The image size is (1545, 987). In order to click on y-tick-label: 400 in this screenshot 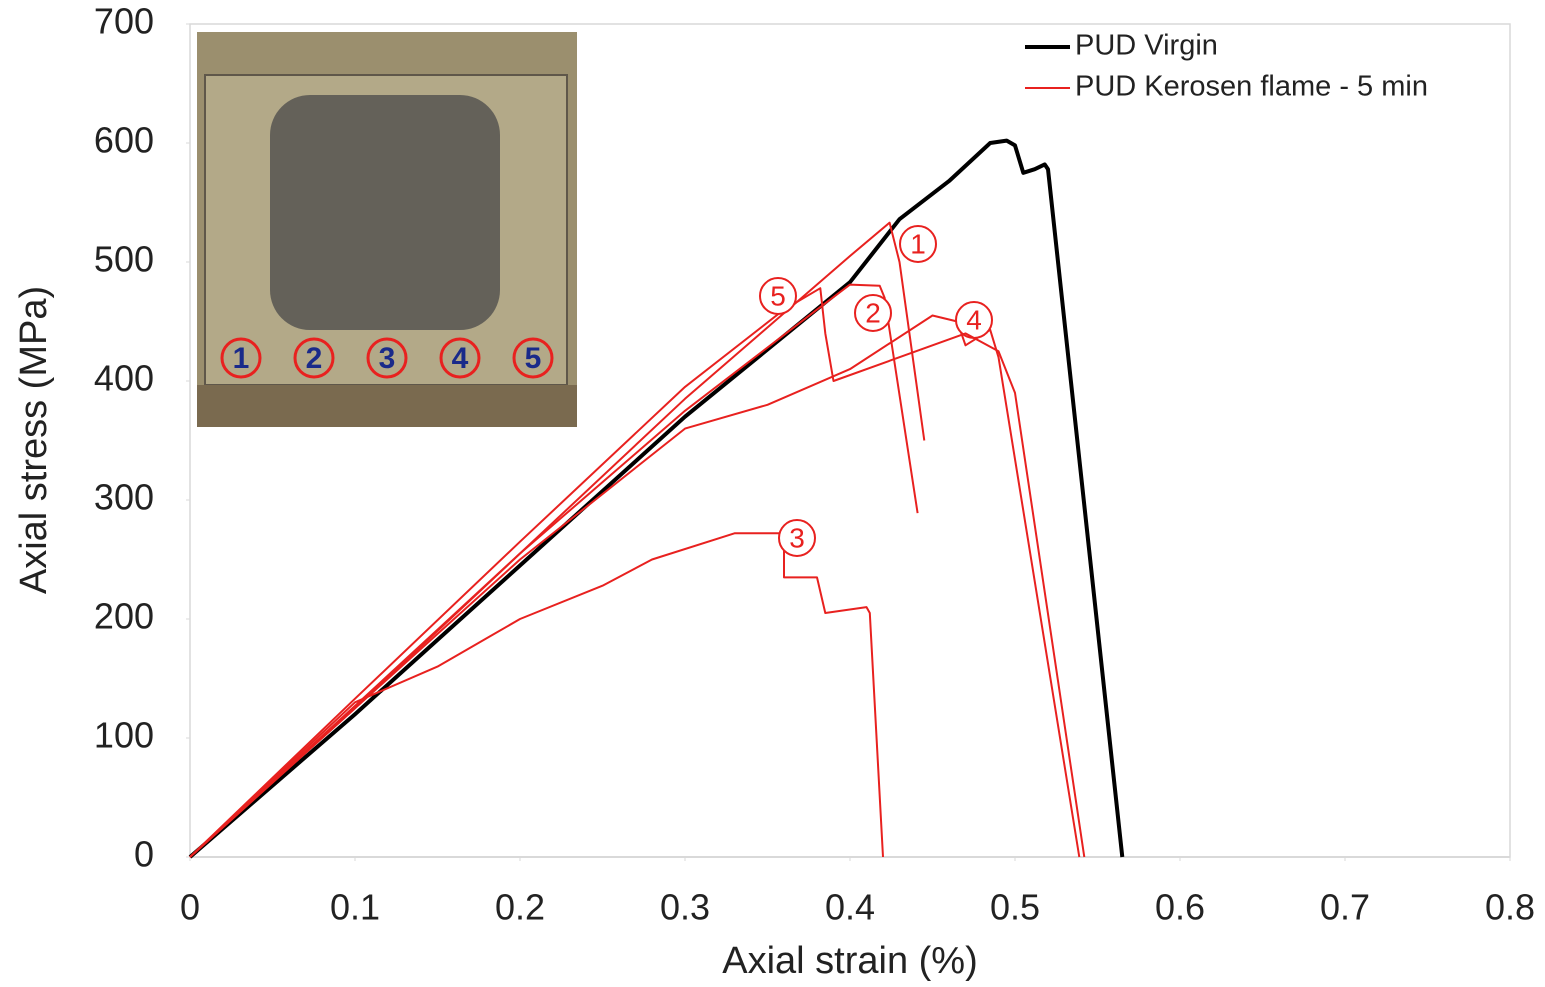, I will do `click(124, 378)`.